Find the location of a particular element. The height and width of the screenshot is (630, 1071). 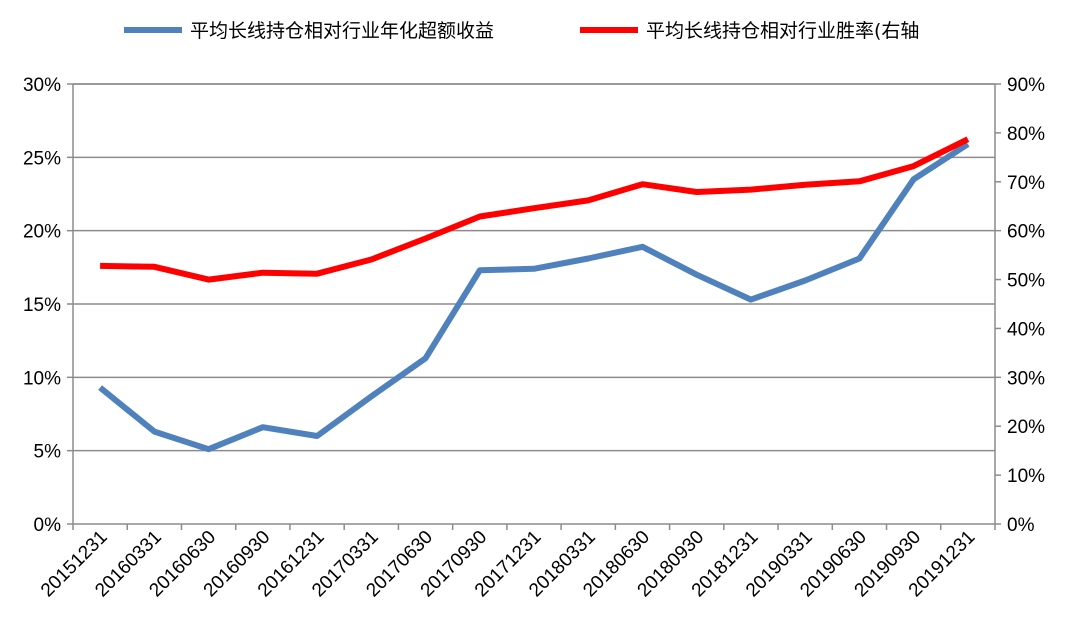

left-tick-label: 10% is located at coordinates (42, 378).